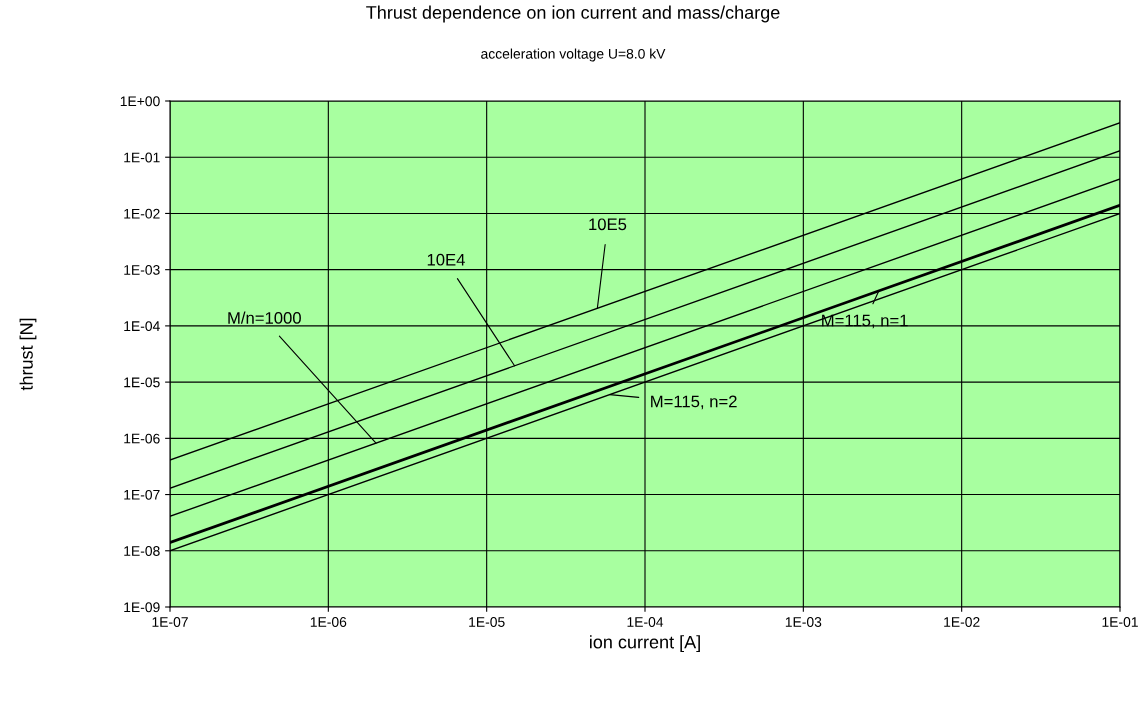 This screenshot has height=720, width=1146. I want to click on chart-subtitle: acceleration voltage U=8.0 kV, so click(573, 55).